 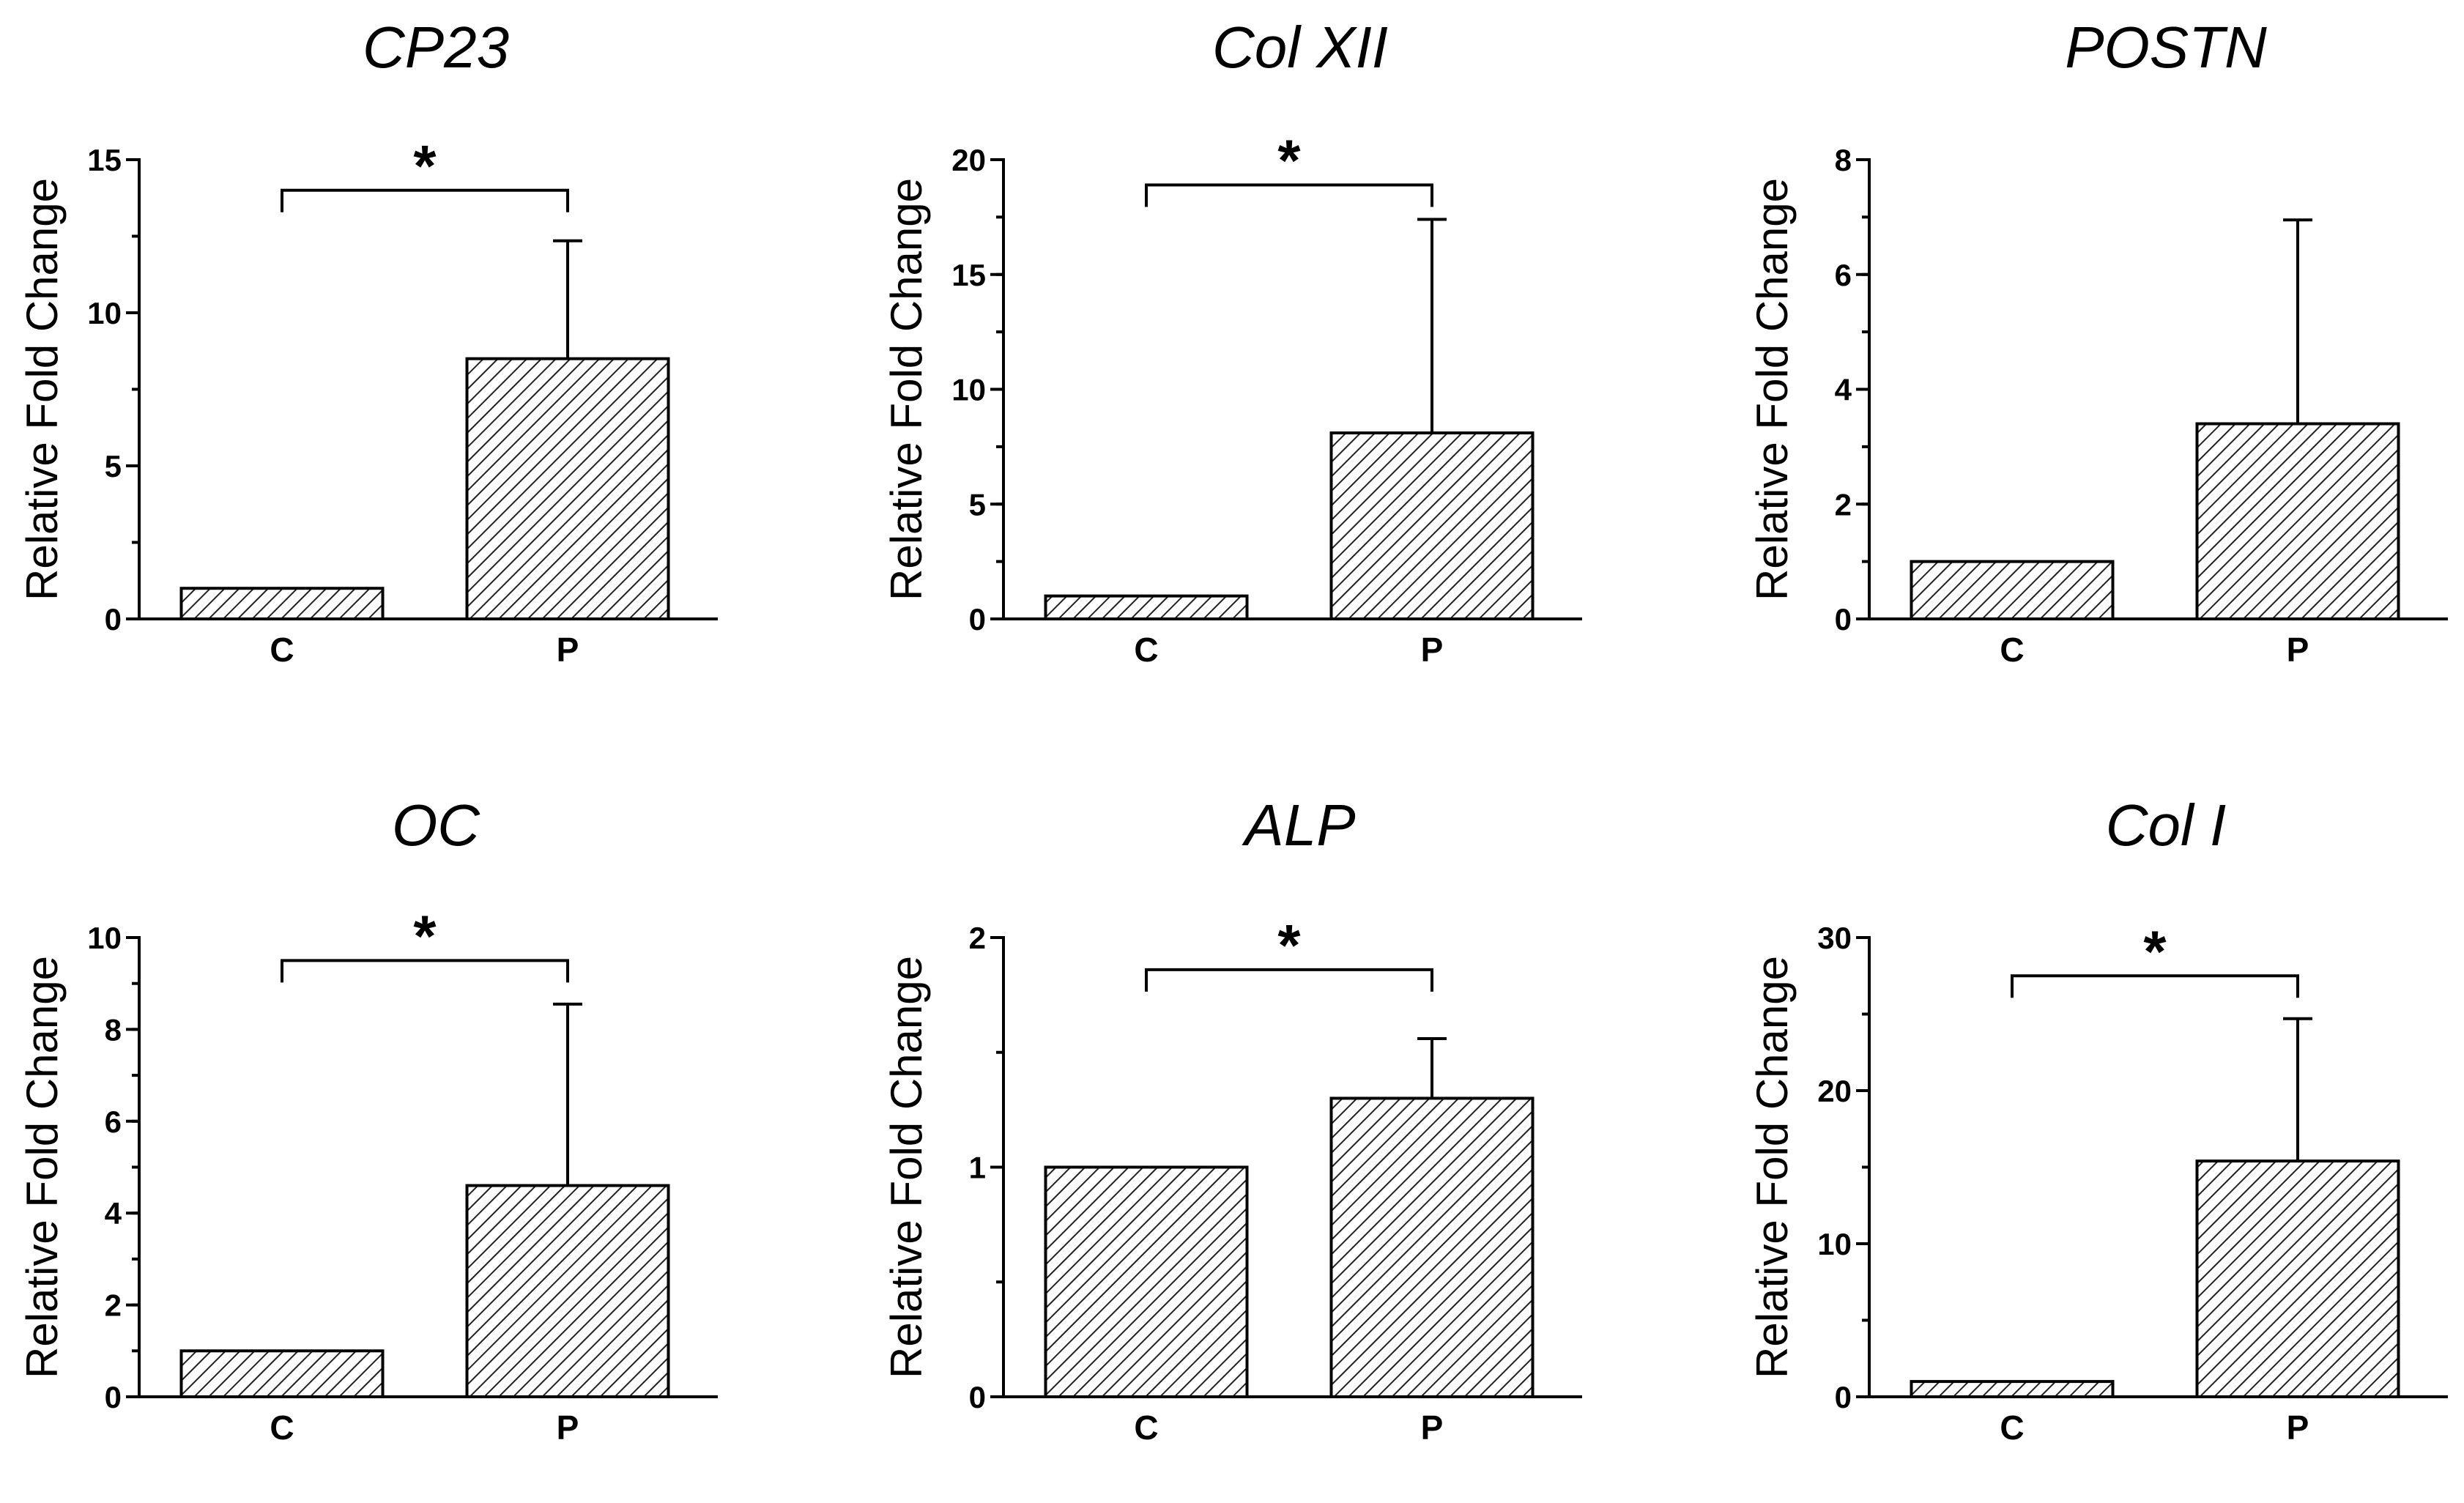 I want to click on chart-title: POSTN, so click(x=2166, y=47).